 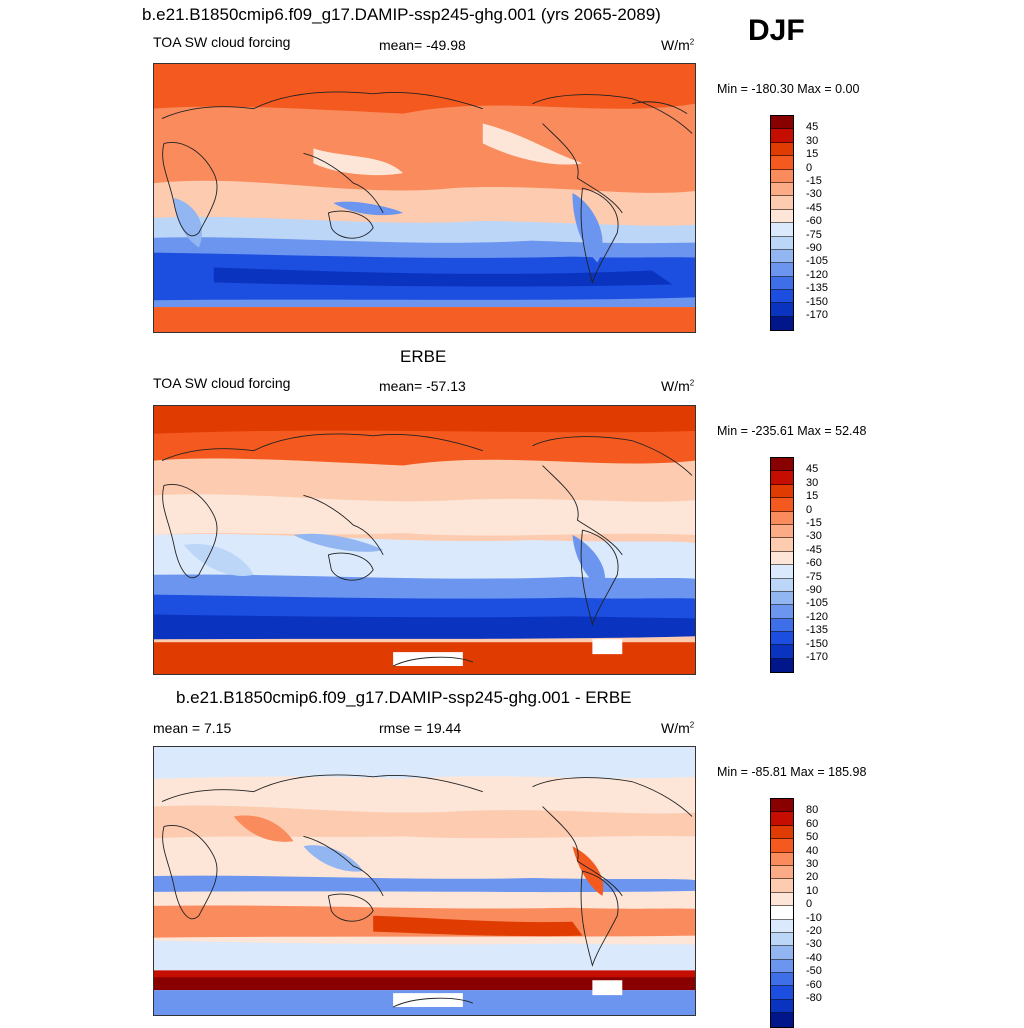 I want to click on rmse-label: rmse = 19.44, so click(x=420, y=728).